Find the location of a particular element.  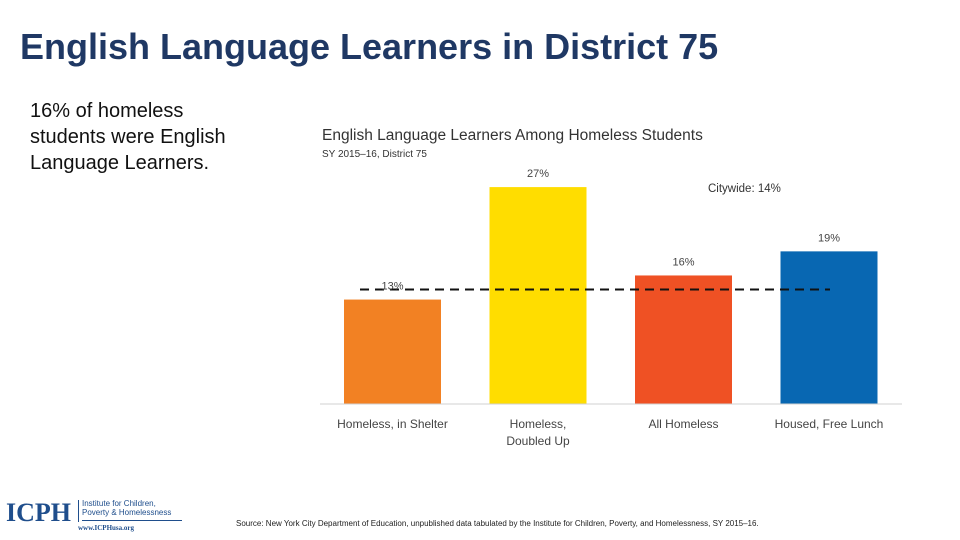

summary-highlight: 16% is located at coordinates (50, 111).